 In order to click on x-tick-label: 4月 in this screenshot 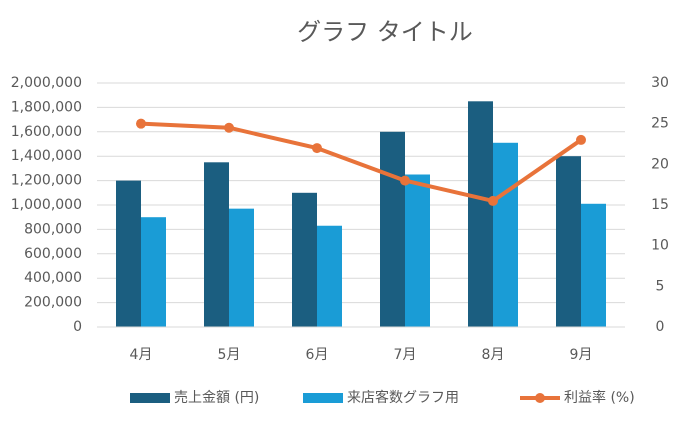, I will do `click(141, 355)`.